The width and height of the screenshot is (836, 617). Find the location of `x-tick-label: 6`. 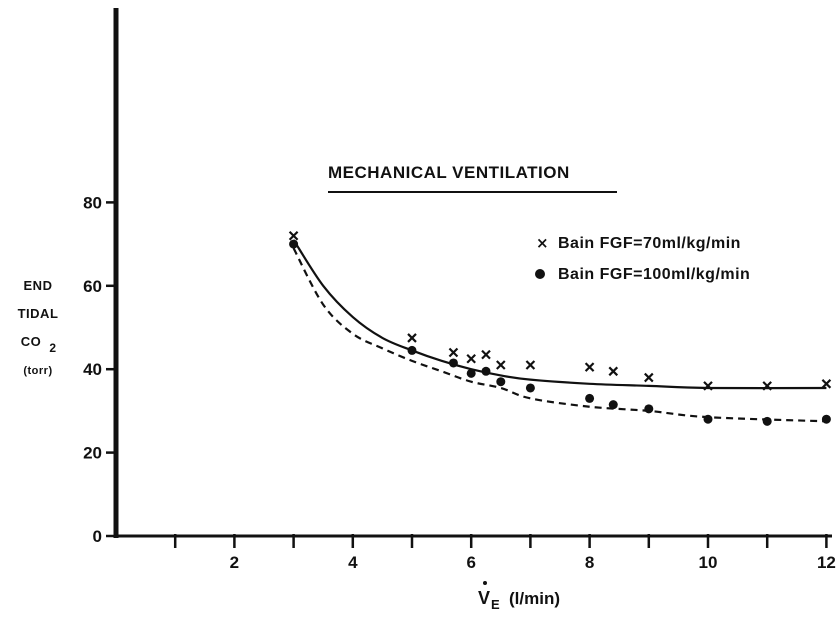

x-tick-label: 6 is located at coordinates (470, 562).